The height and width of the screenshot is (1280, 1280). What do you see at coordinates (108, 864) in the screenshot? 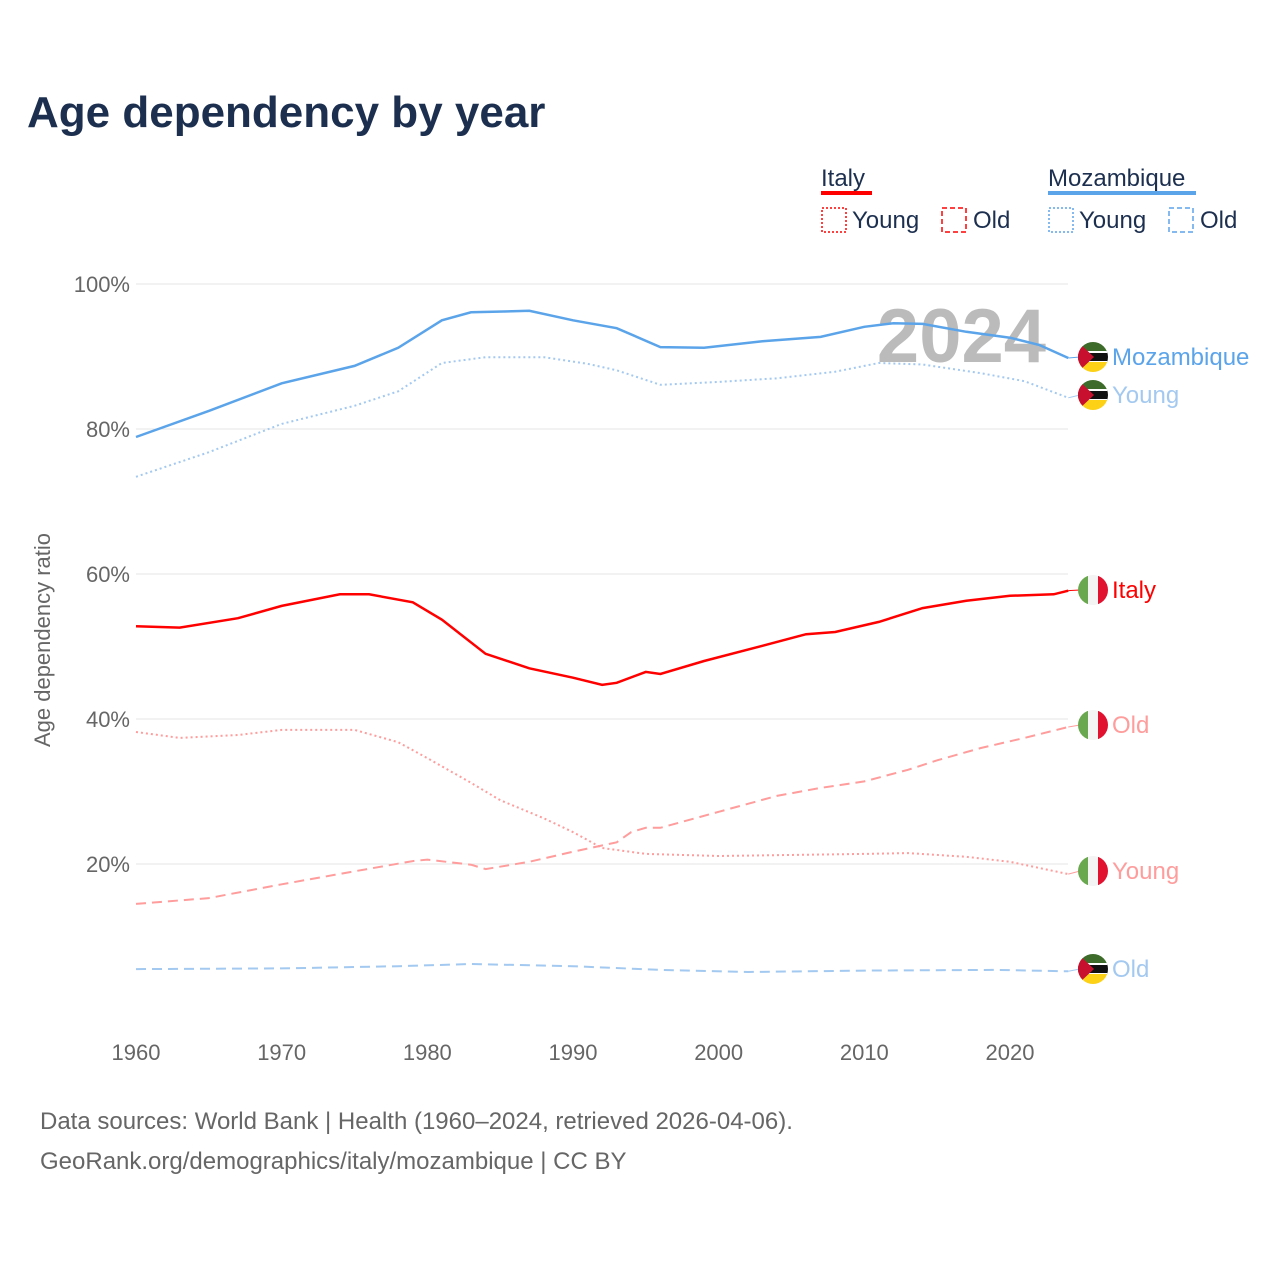
I see `y-tick-label: 20%` at bounding box center [108, 864].